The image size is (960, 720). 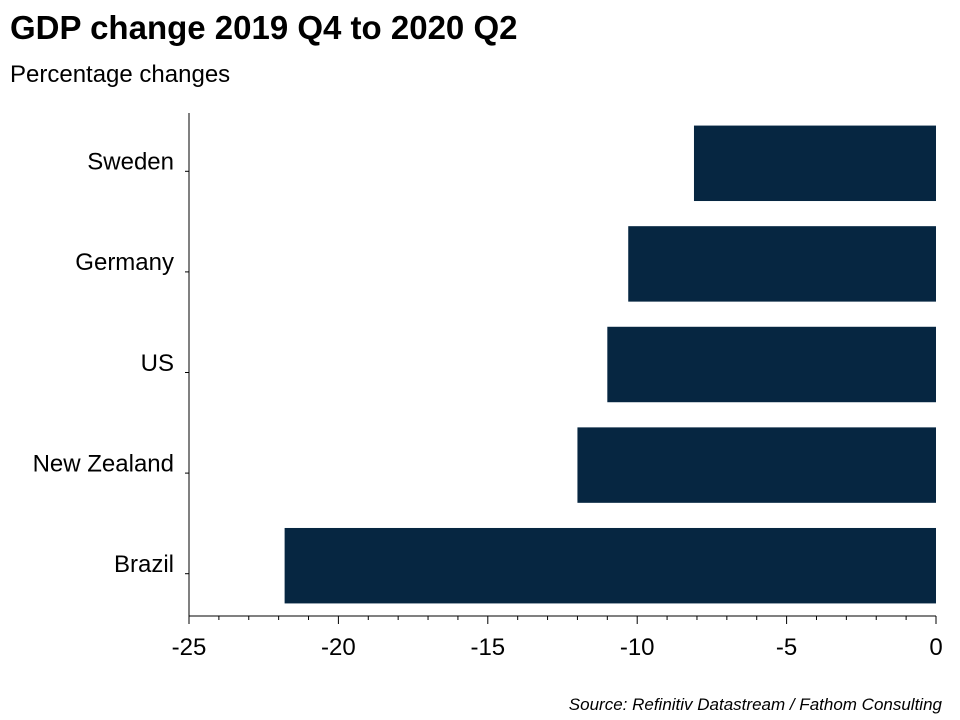 I want to click on y-tick-label: Germany, so click(x=124, y=262).